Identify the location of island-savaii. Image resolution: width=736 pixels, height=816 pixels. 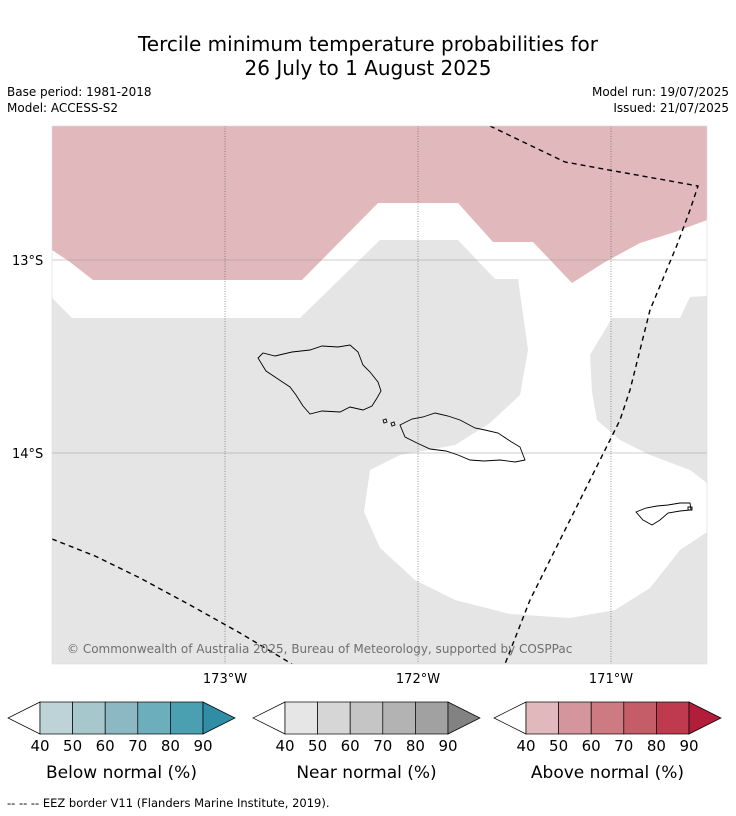
(319, 379).